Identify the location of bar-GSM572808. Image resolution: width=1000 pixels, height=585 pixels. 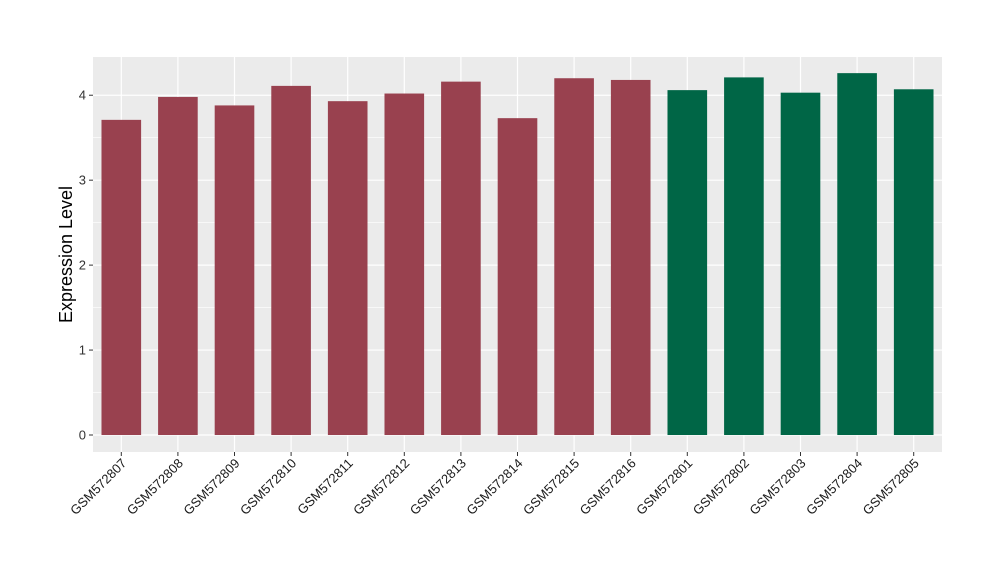
(178, 266).